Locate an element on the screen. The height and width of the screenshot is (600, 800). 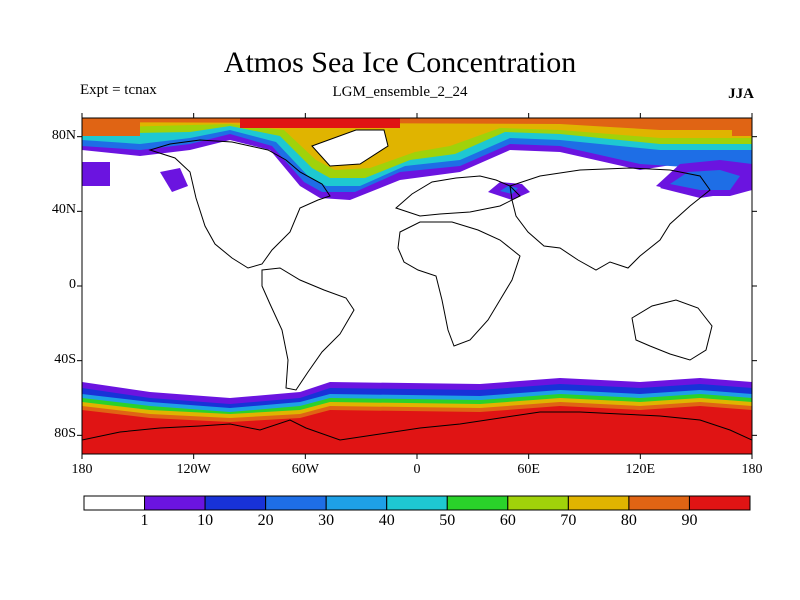
colorbar-label: 20 is located at coordinates (265, 520).